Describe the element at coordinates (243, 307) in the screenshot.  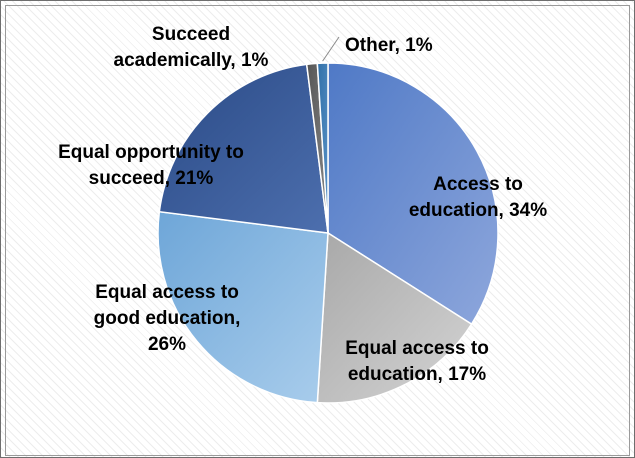
I see `pie-slice-equal-access-to-good-education` at that location.